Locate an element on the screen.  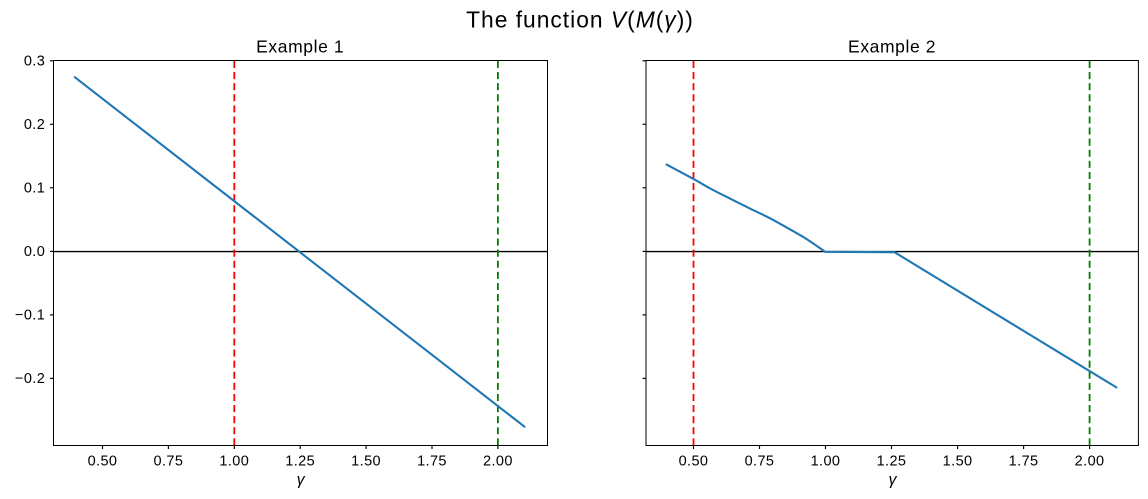
svg-text: Example 1 is located at coordinates (300, 47).